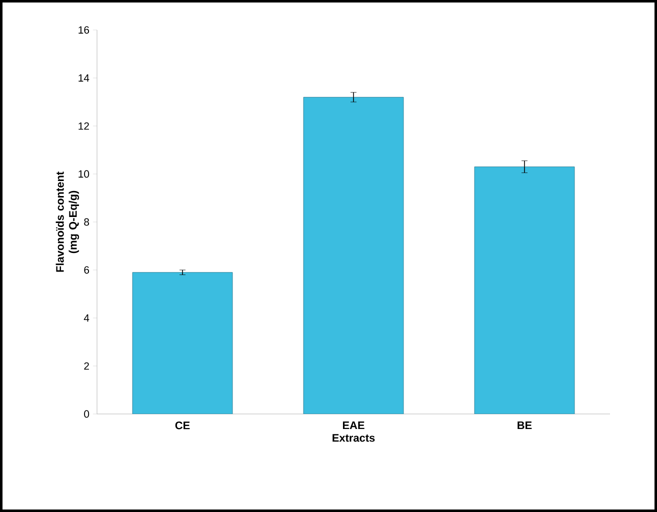  Describe the element at coordinates (87, 414) in the screenshot. I see `y-tick-label: 0` at that location.